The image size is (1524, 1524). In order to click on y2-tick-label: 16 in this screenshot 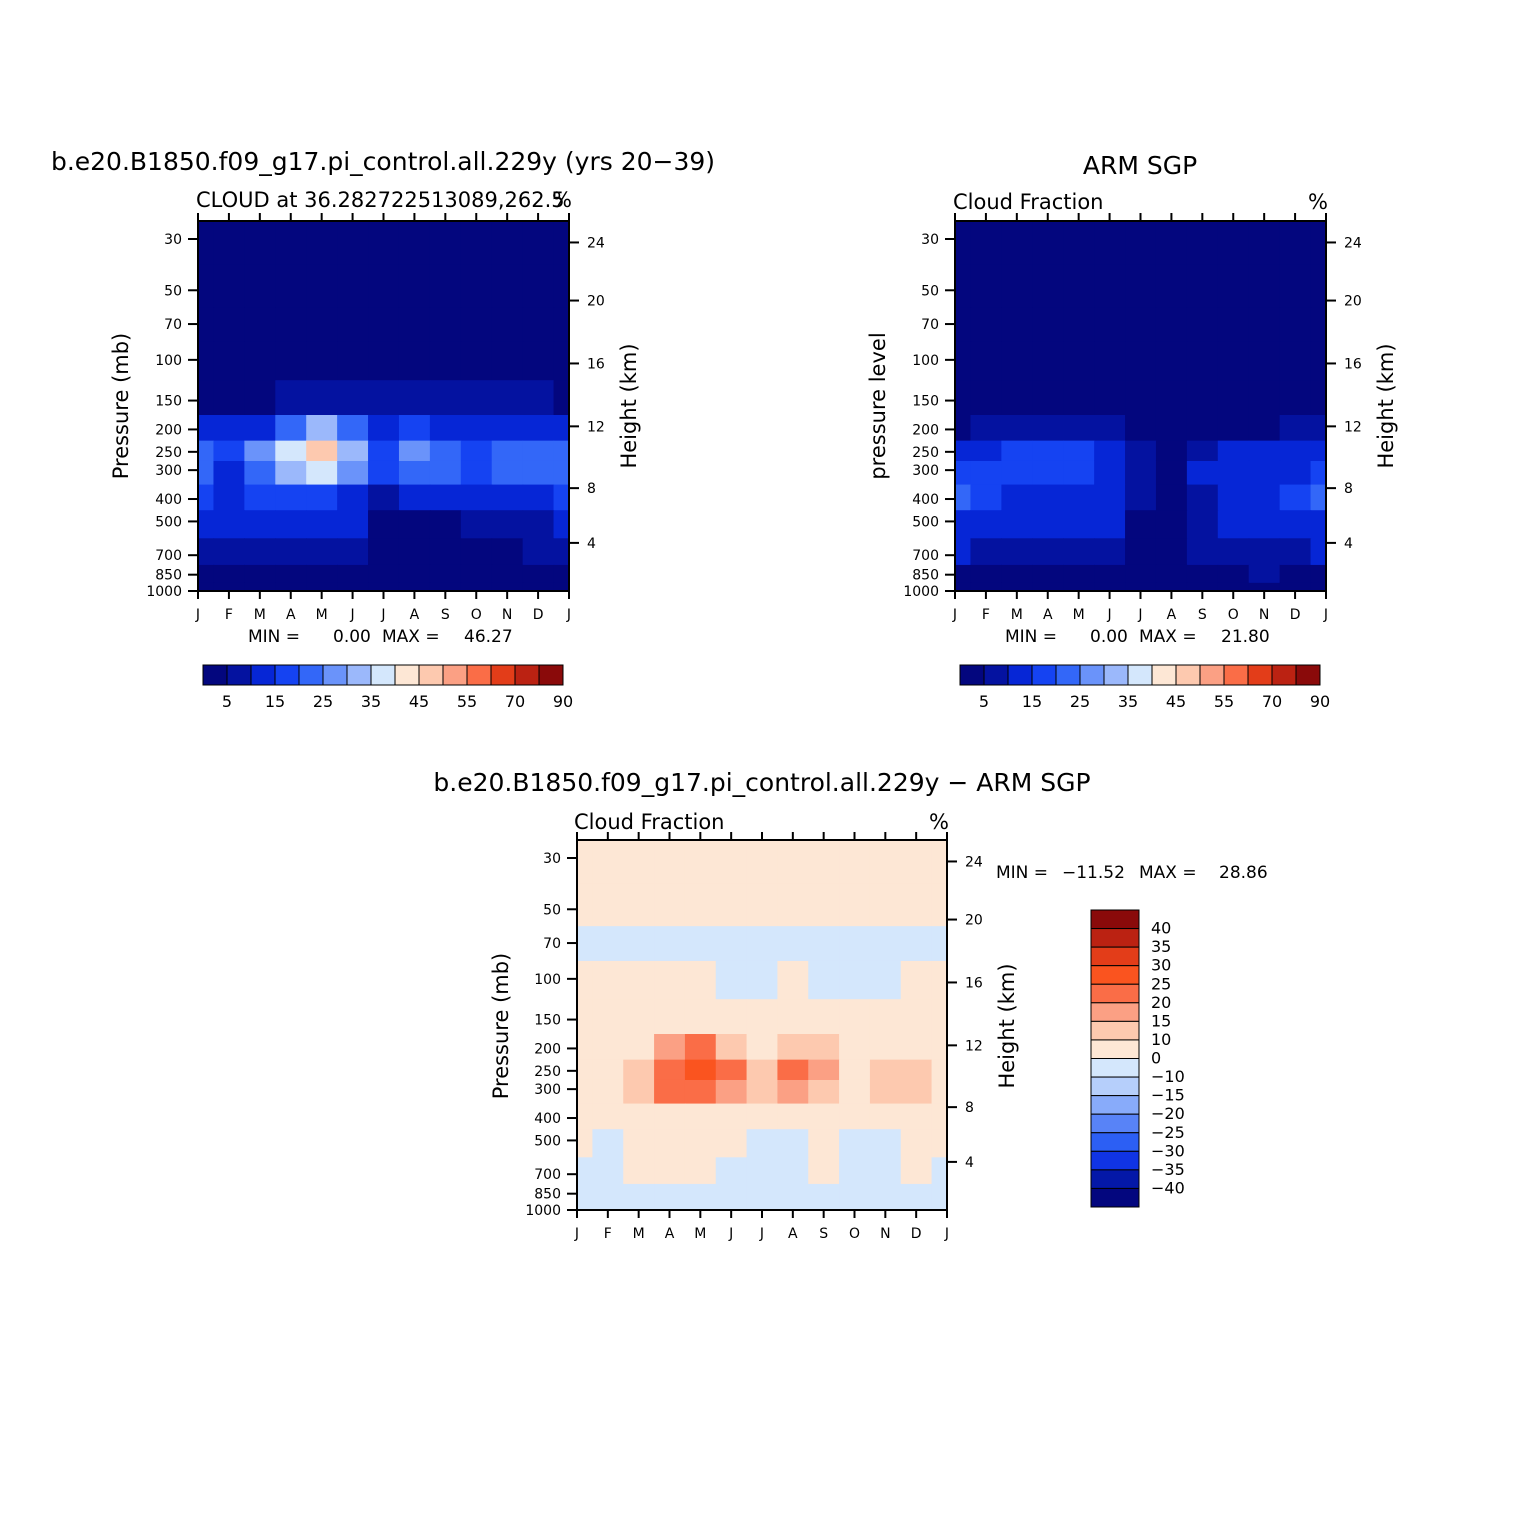, I will do `click(1353, 364)`.